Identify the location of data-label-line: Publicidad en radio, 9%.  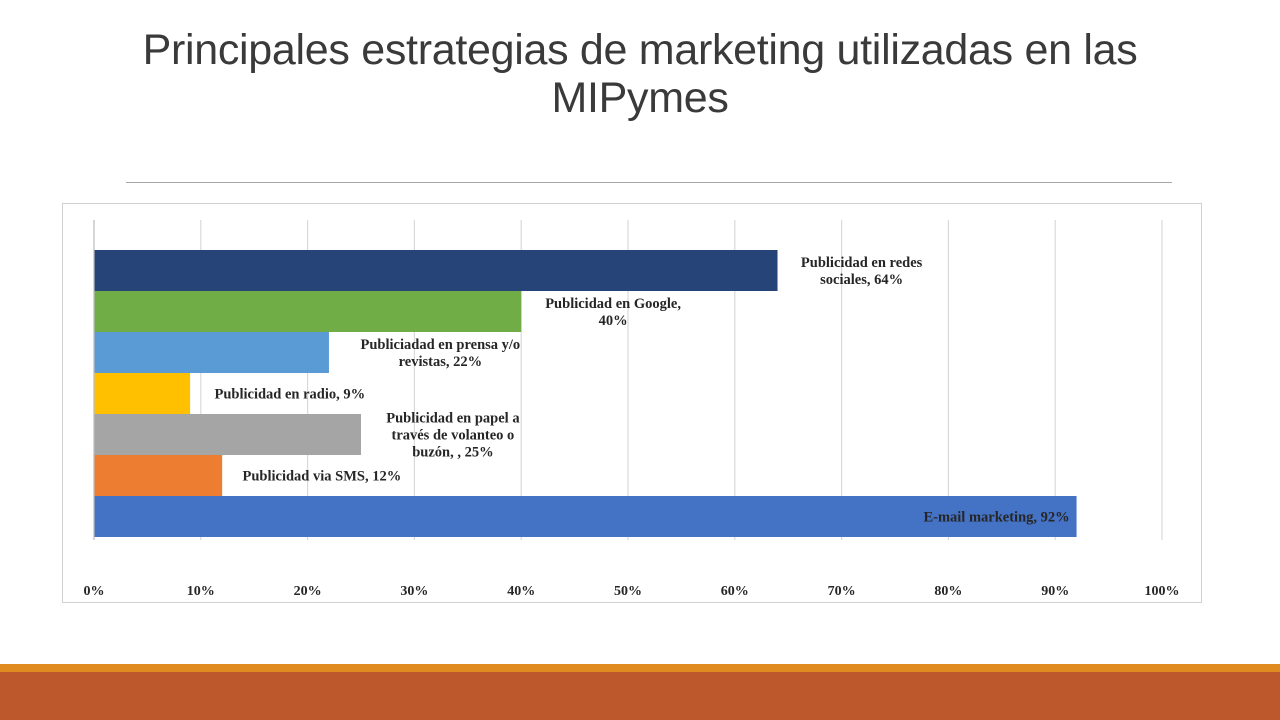
(289, 395).